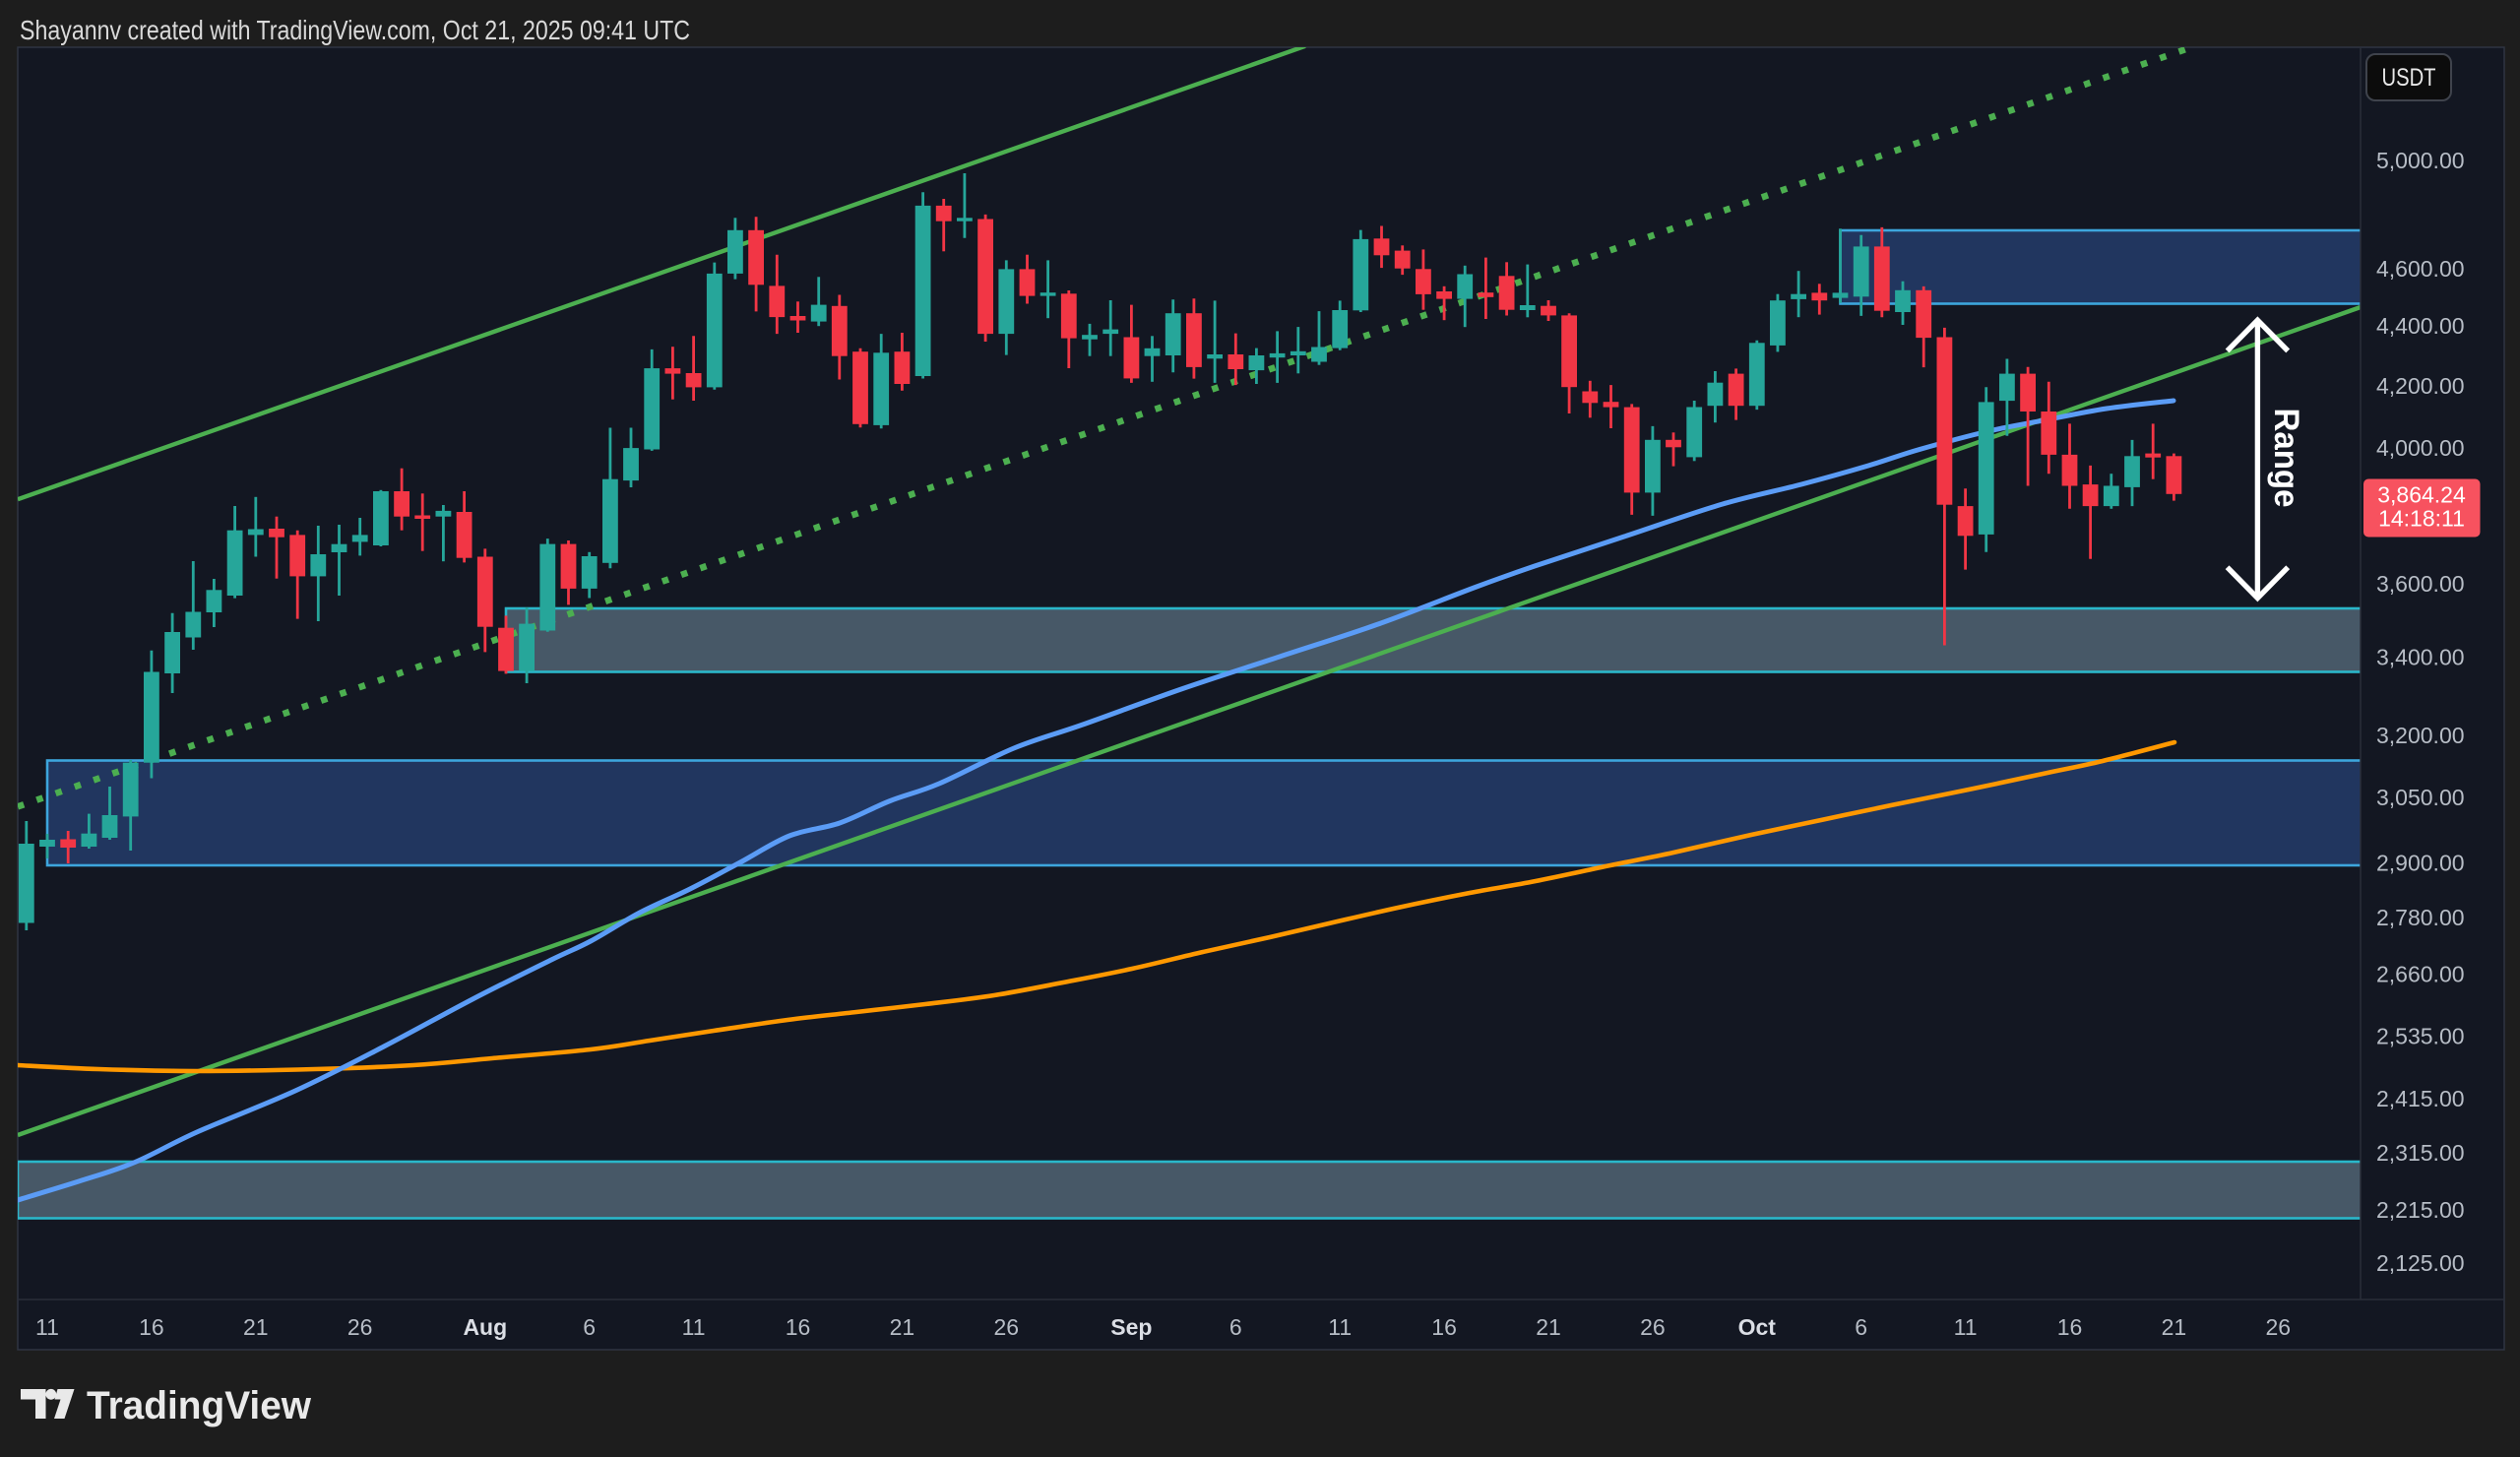 This screenshot has width=2520, height=1457. I want to click on svg-text: 2,900.00, so click(2420, 863).